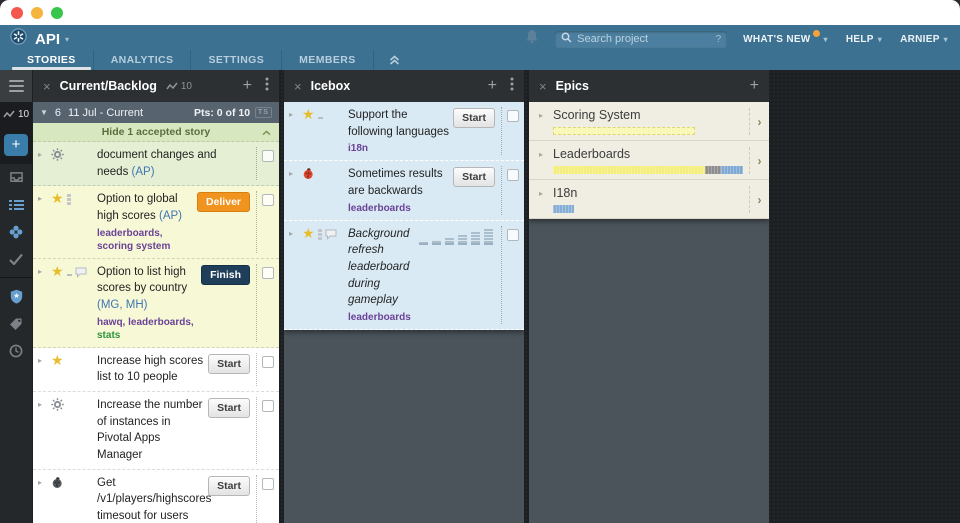  I want to click on add-button: +, so click(16, 145).